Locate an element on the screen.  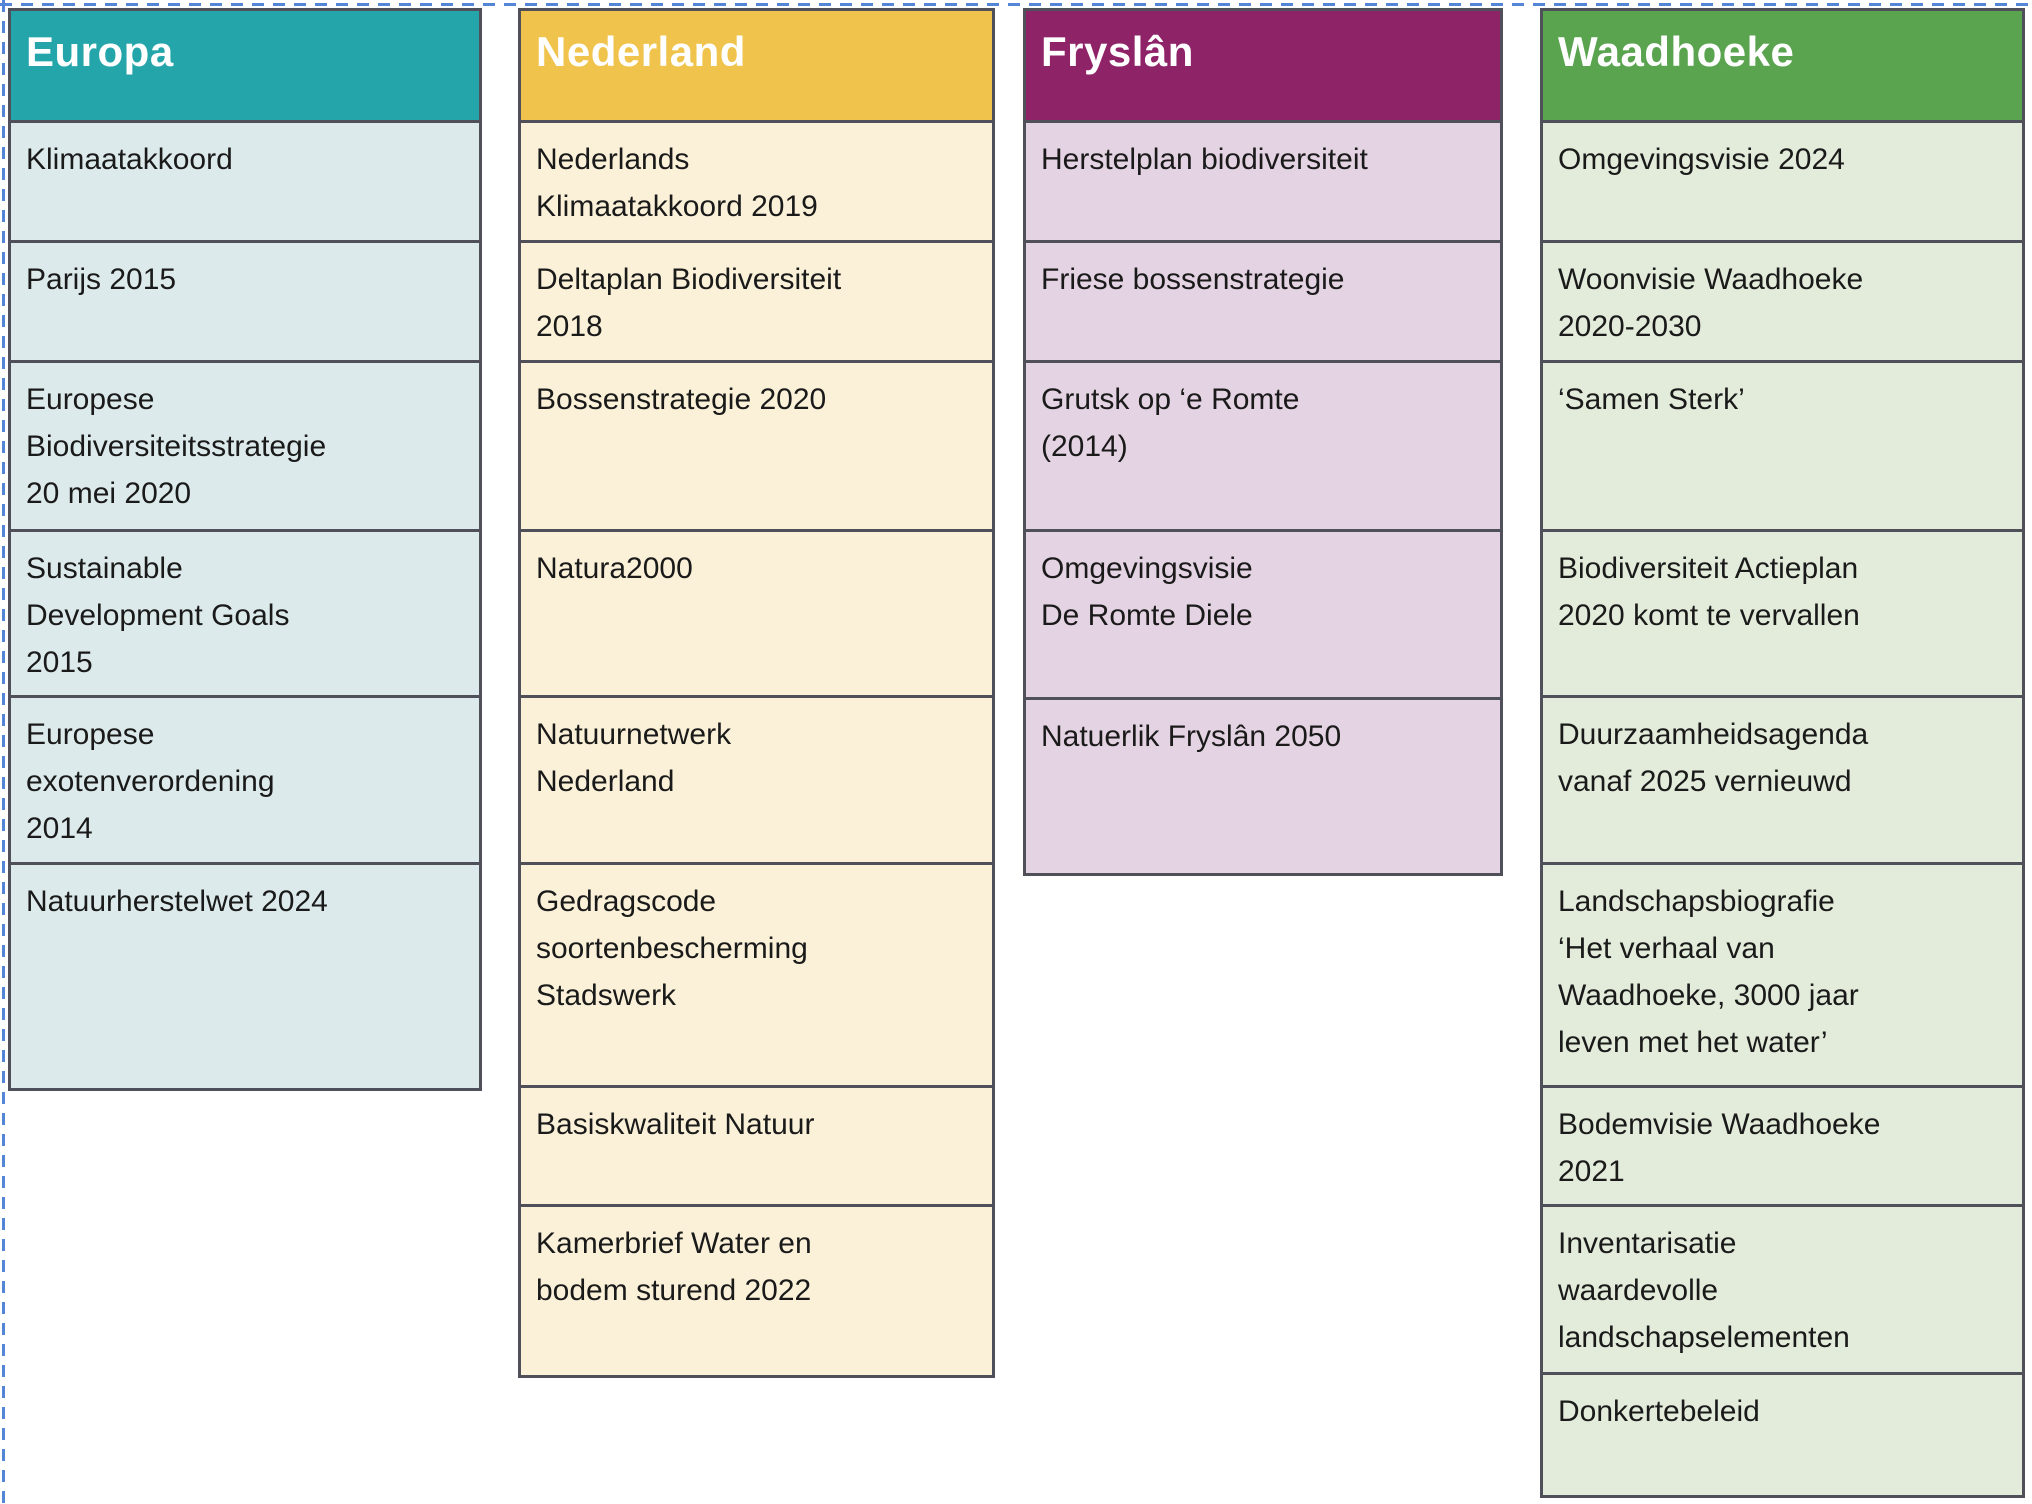
policy-item: Omgevingsvisie De Romte Diele is located at coordinates (1263, 616).